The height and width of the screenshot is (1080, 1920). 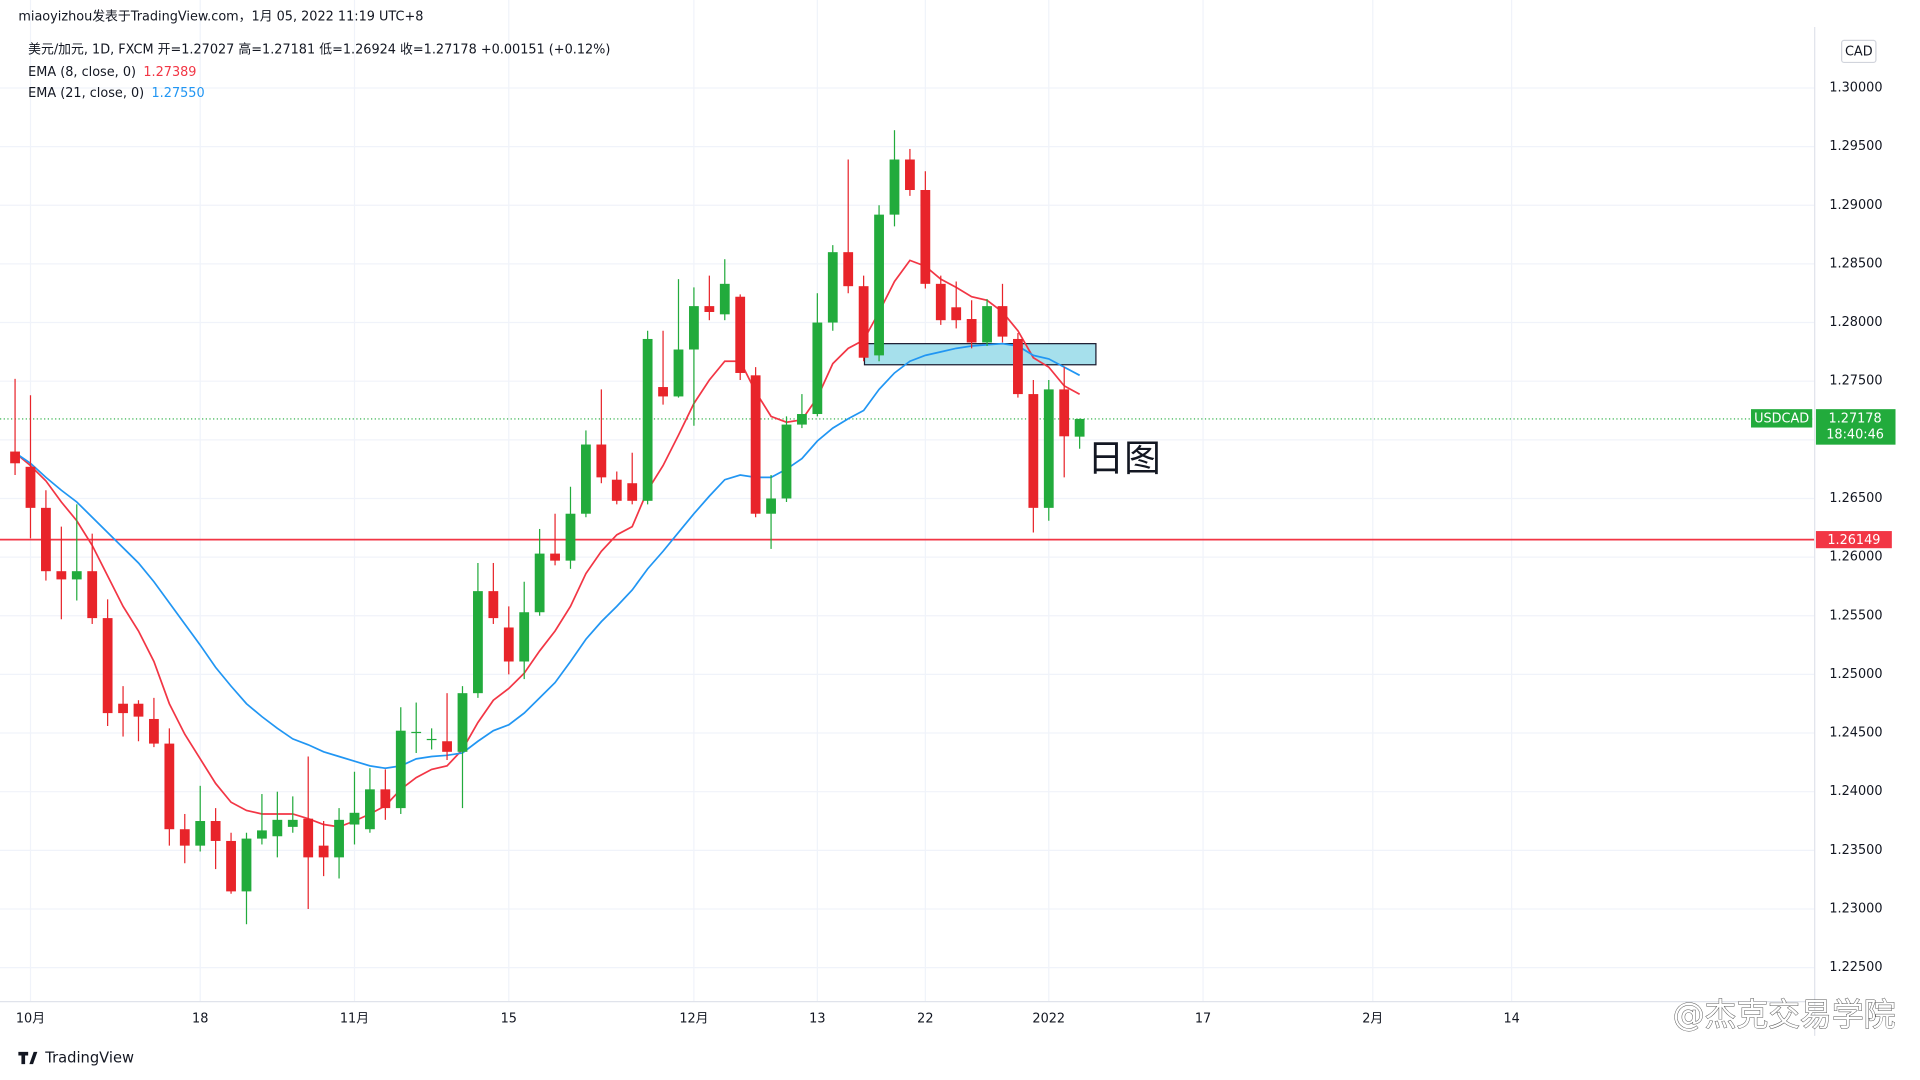 I want to click on legend-value: 1.27550, so click(x=178, y=93).